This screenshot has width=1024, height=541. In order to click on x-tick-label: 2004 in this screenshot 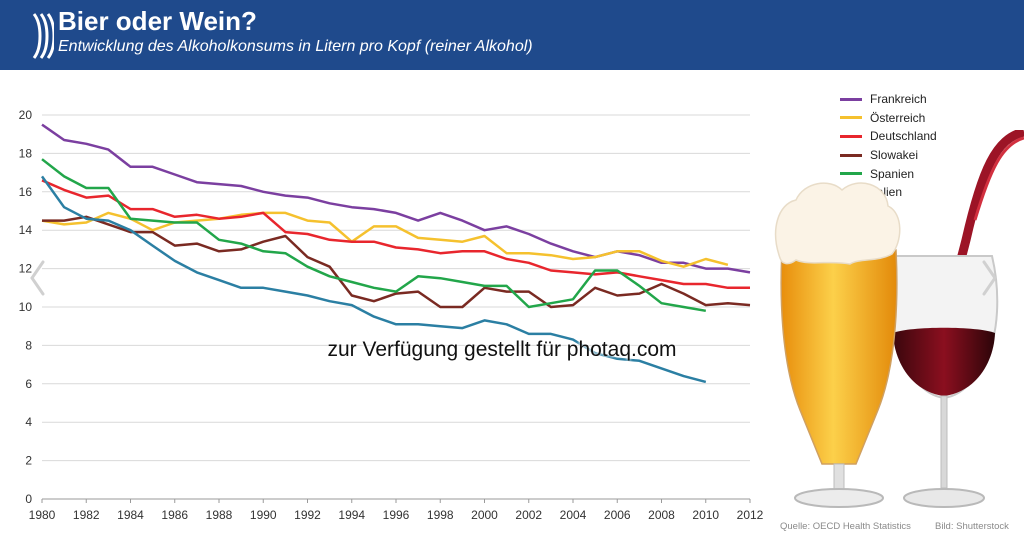, I will do `click(573, 515)`.